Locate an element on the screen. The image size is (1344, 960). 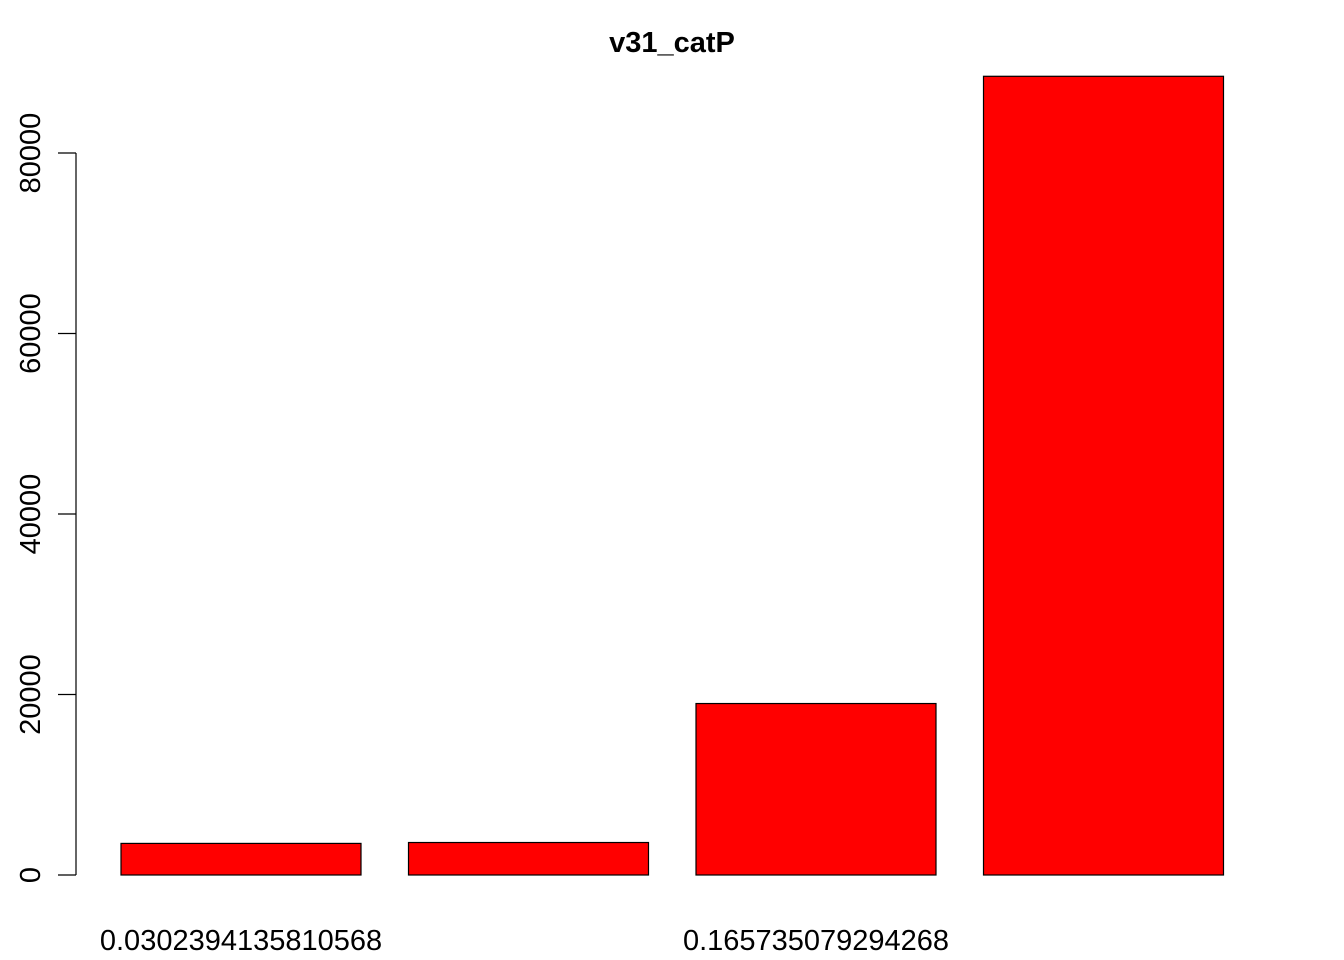
y-tick-label: 60000 is located at coordinates (31, 333).